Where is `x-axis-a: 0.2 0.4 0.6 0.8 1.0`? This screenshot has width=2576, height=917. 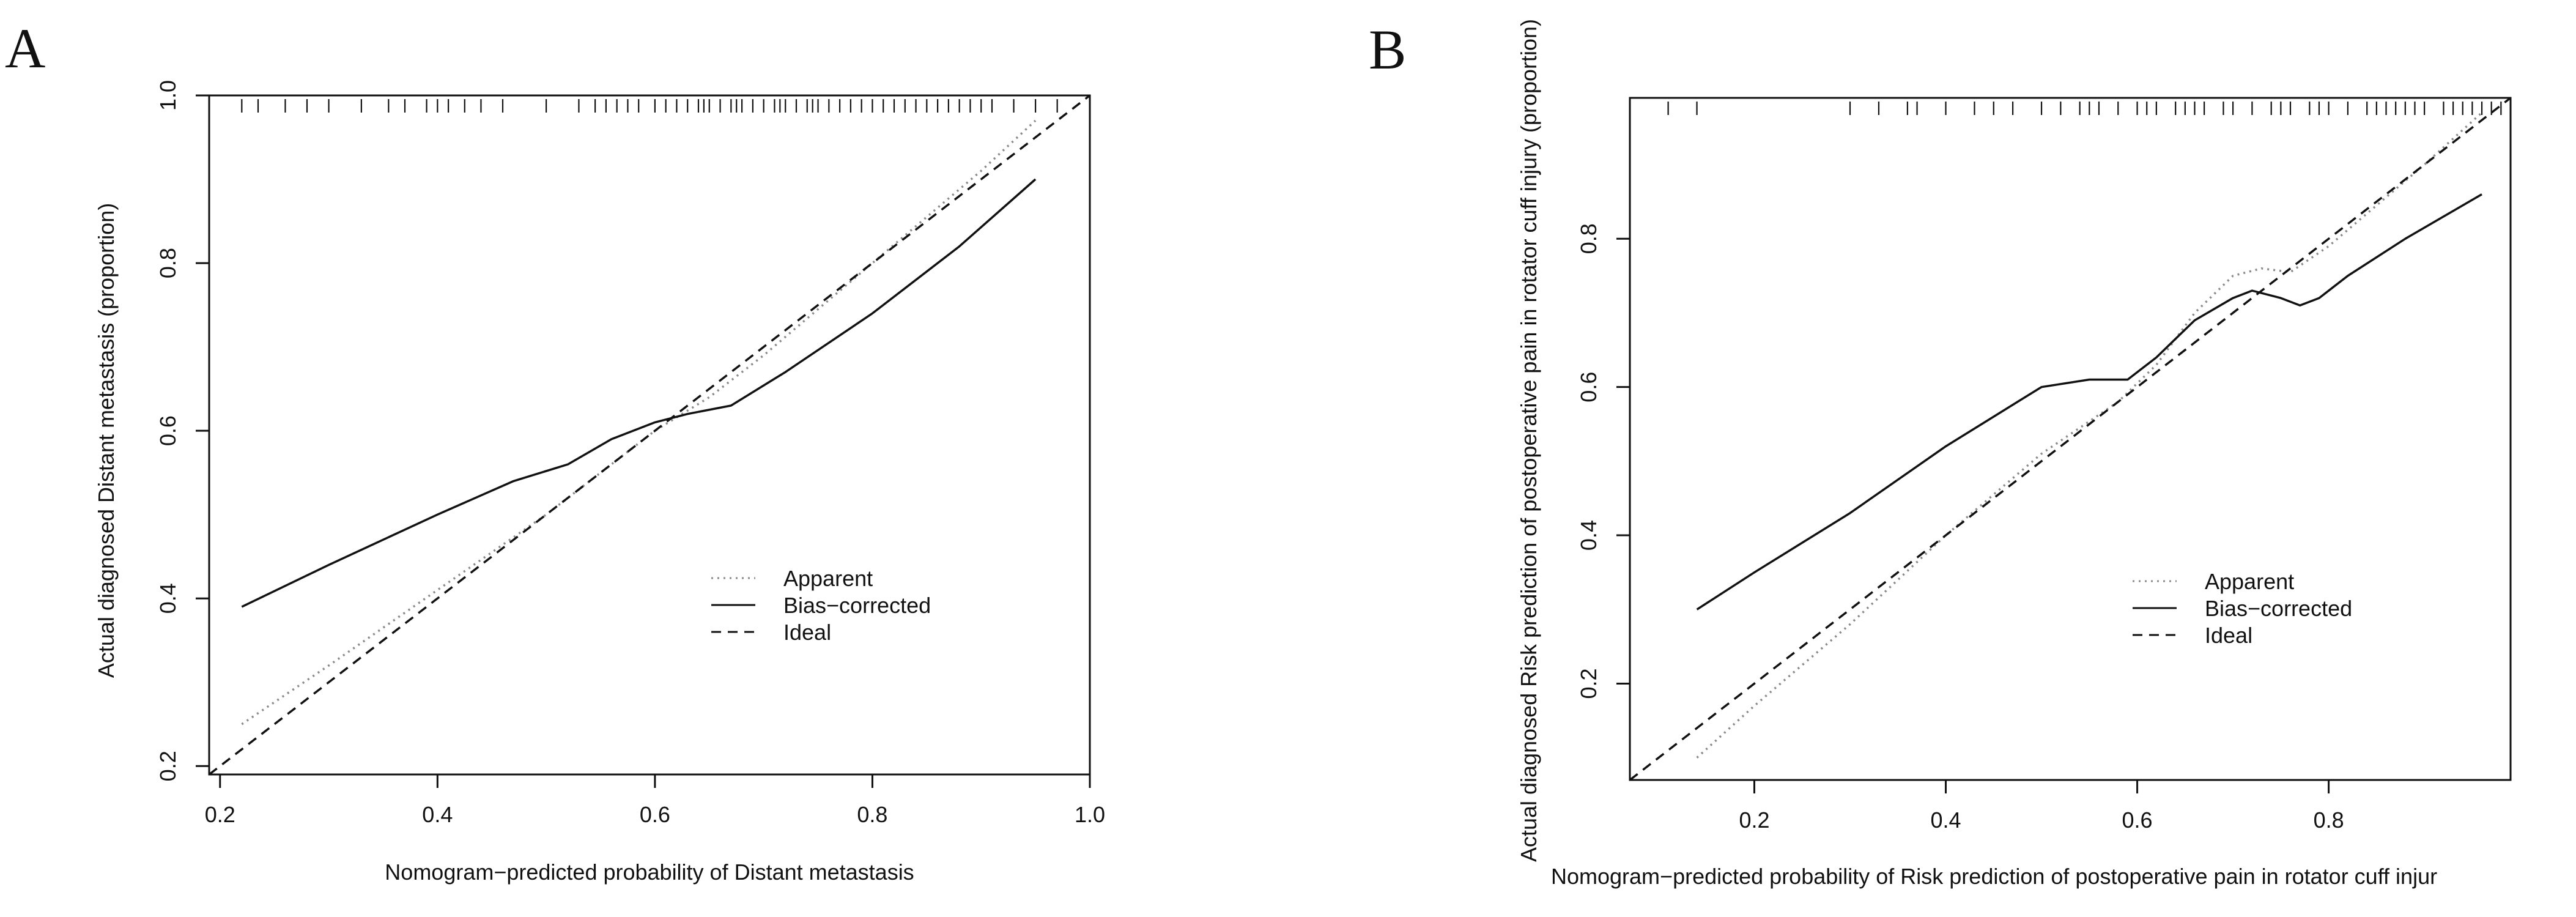 x-axis-a: 0.2 0.4 0.6 0.8 1.0 is located at coordinates (655, 800).